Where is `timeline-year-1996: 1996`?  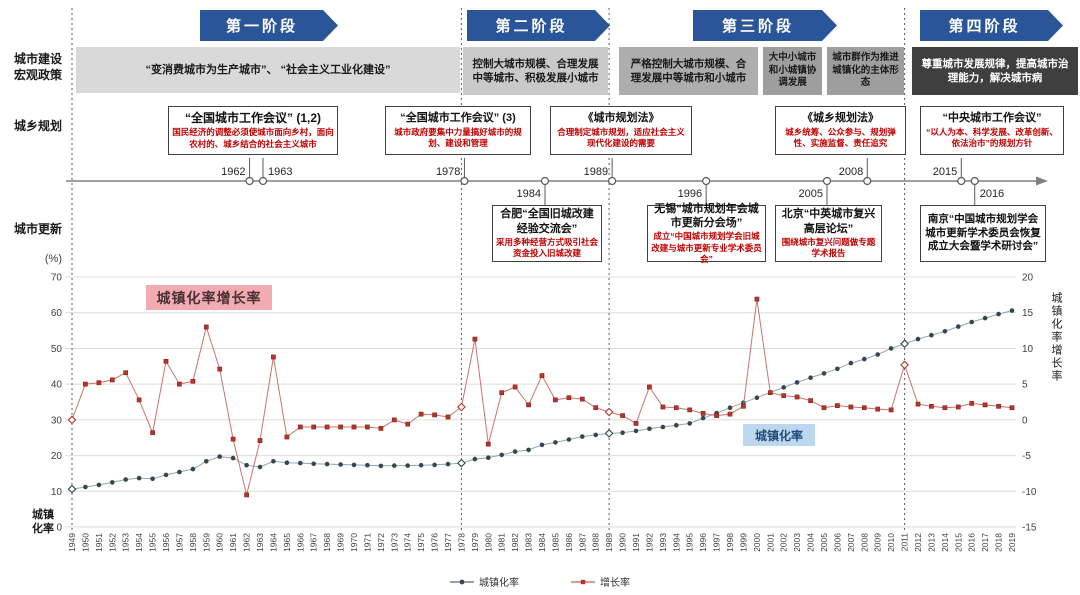 timeline-year-1996: 1996 is located at coordinates (690, 194).